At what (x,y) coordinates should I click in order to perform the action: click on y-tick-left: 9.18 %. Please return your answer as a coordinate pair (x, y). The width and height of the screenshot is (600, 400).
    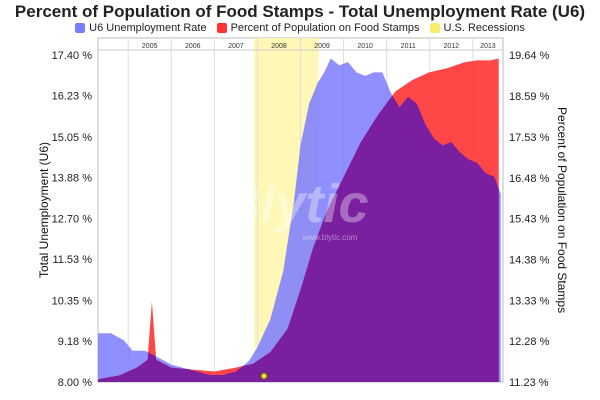
    Looking at the image, I should click on (75, 342).